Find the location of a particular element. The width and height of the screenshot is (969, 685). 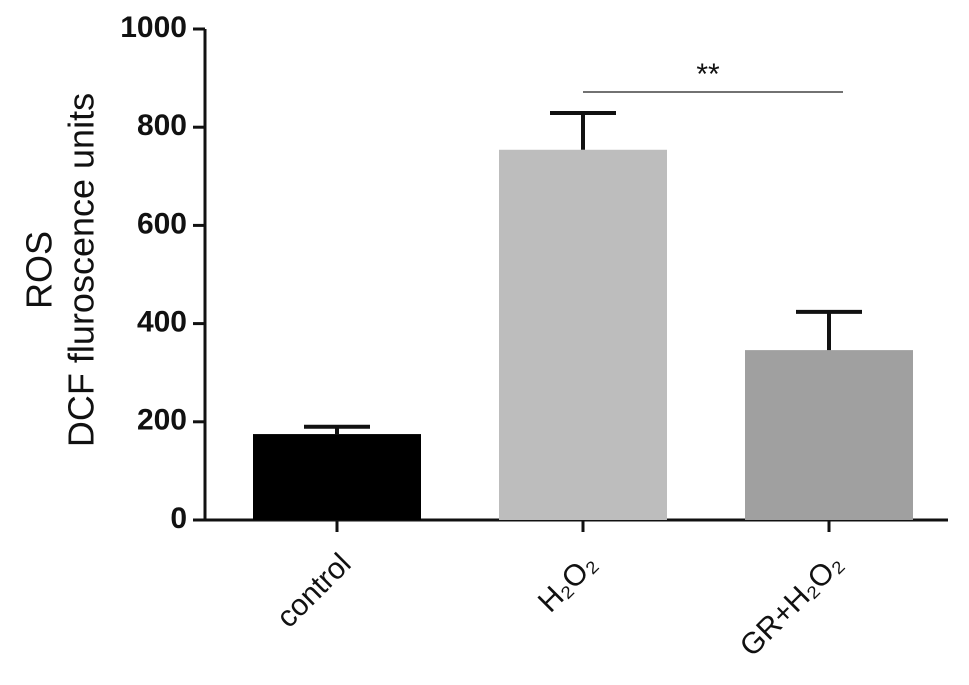

y-tick-label: 1000 is located at coordinates (153, 27).